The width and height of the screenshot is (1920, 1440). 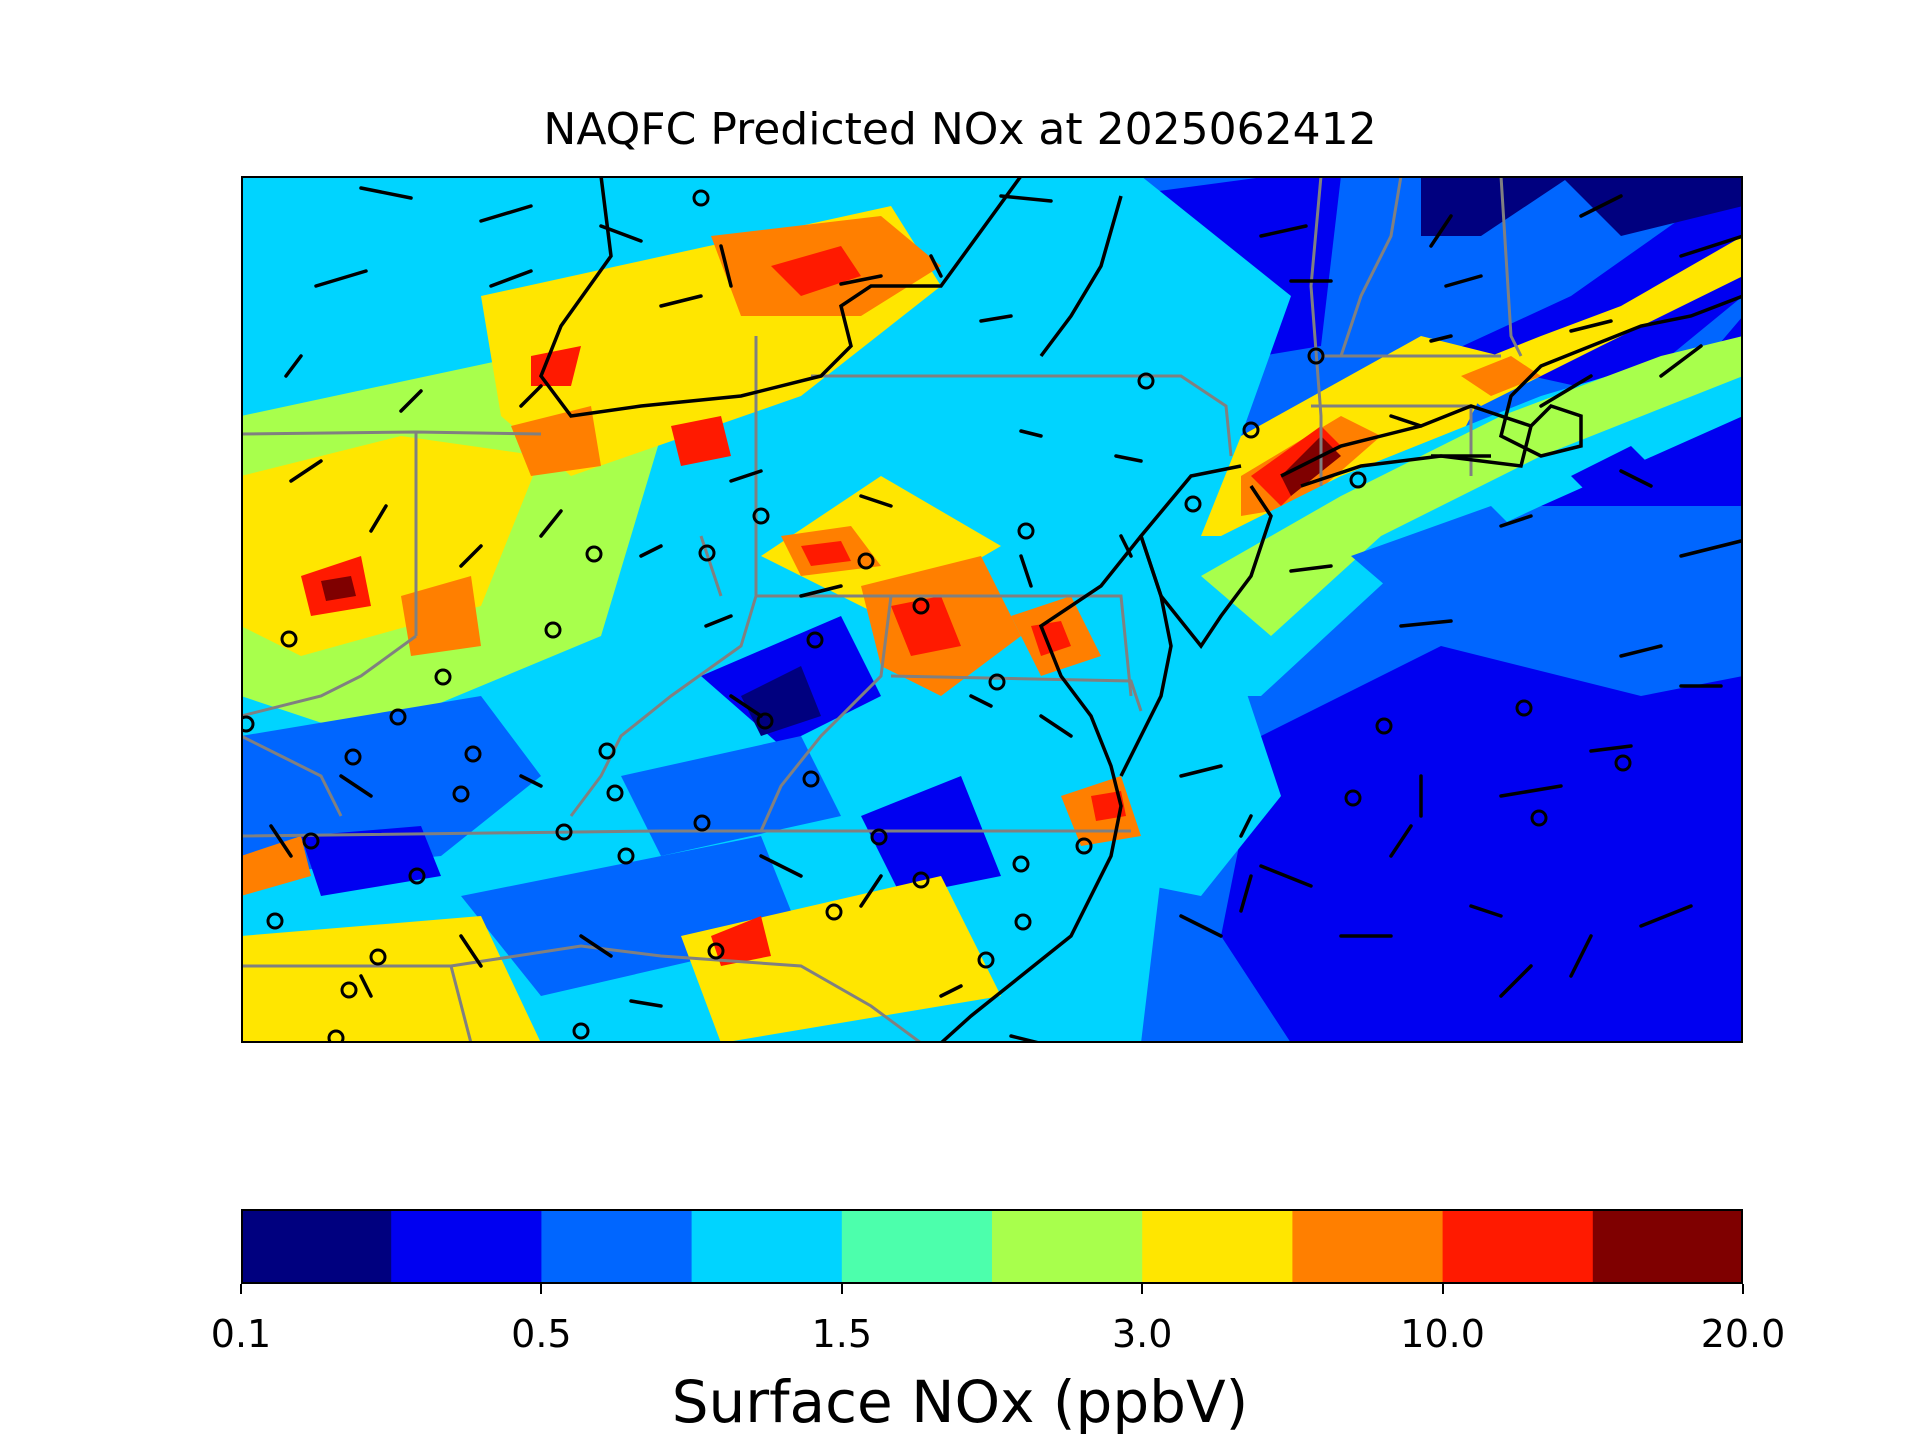 I want to click on colorbar-tick-label: 3.0, so click(x=1142, y=1334).